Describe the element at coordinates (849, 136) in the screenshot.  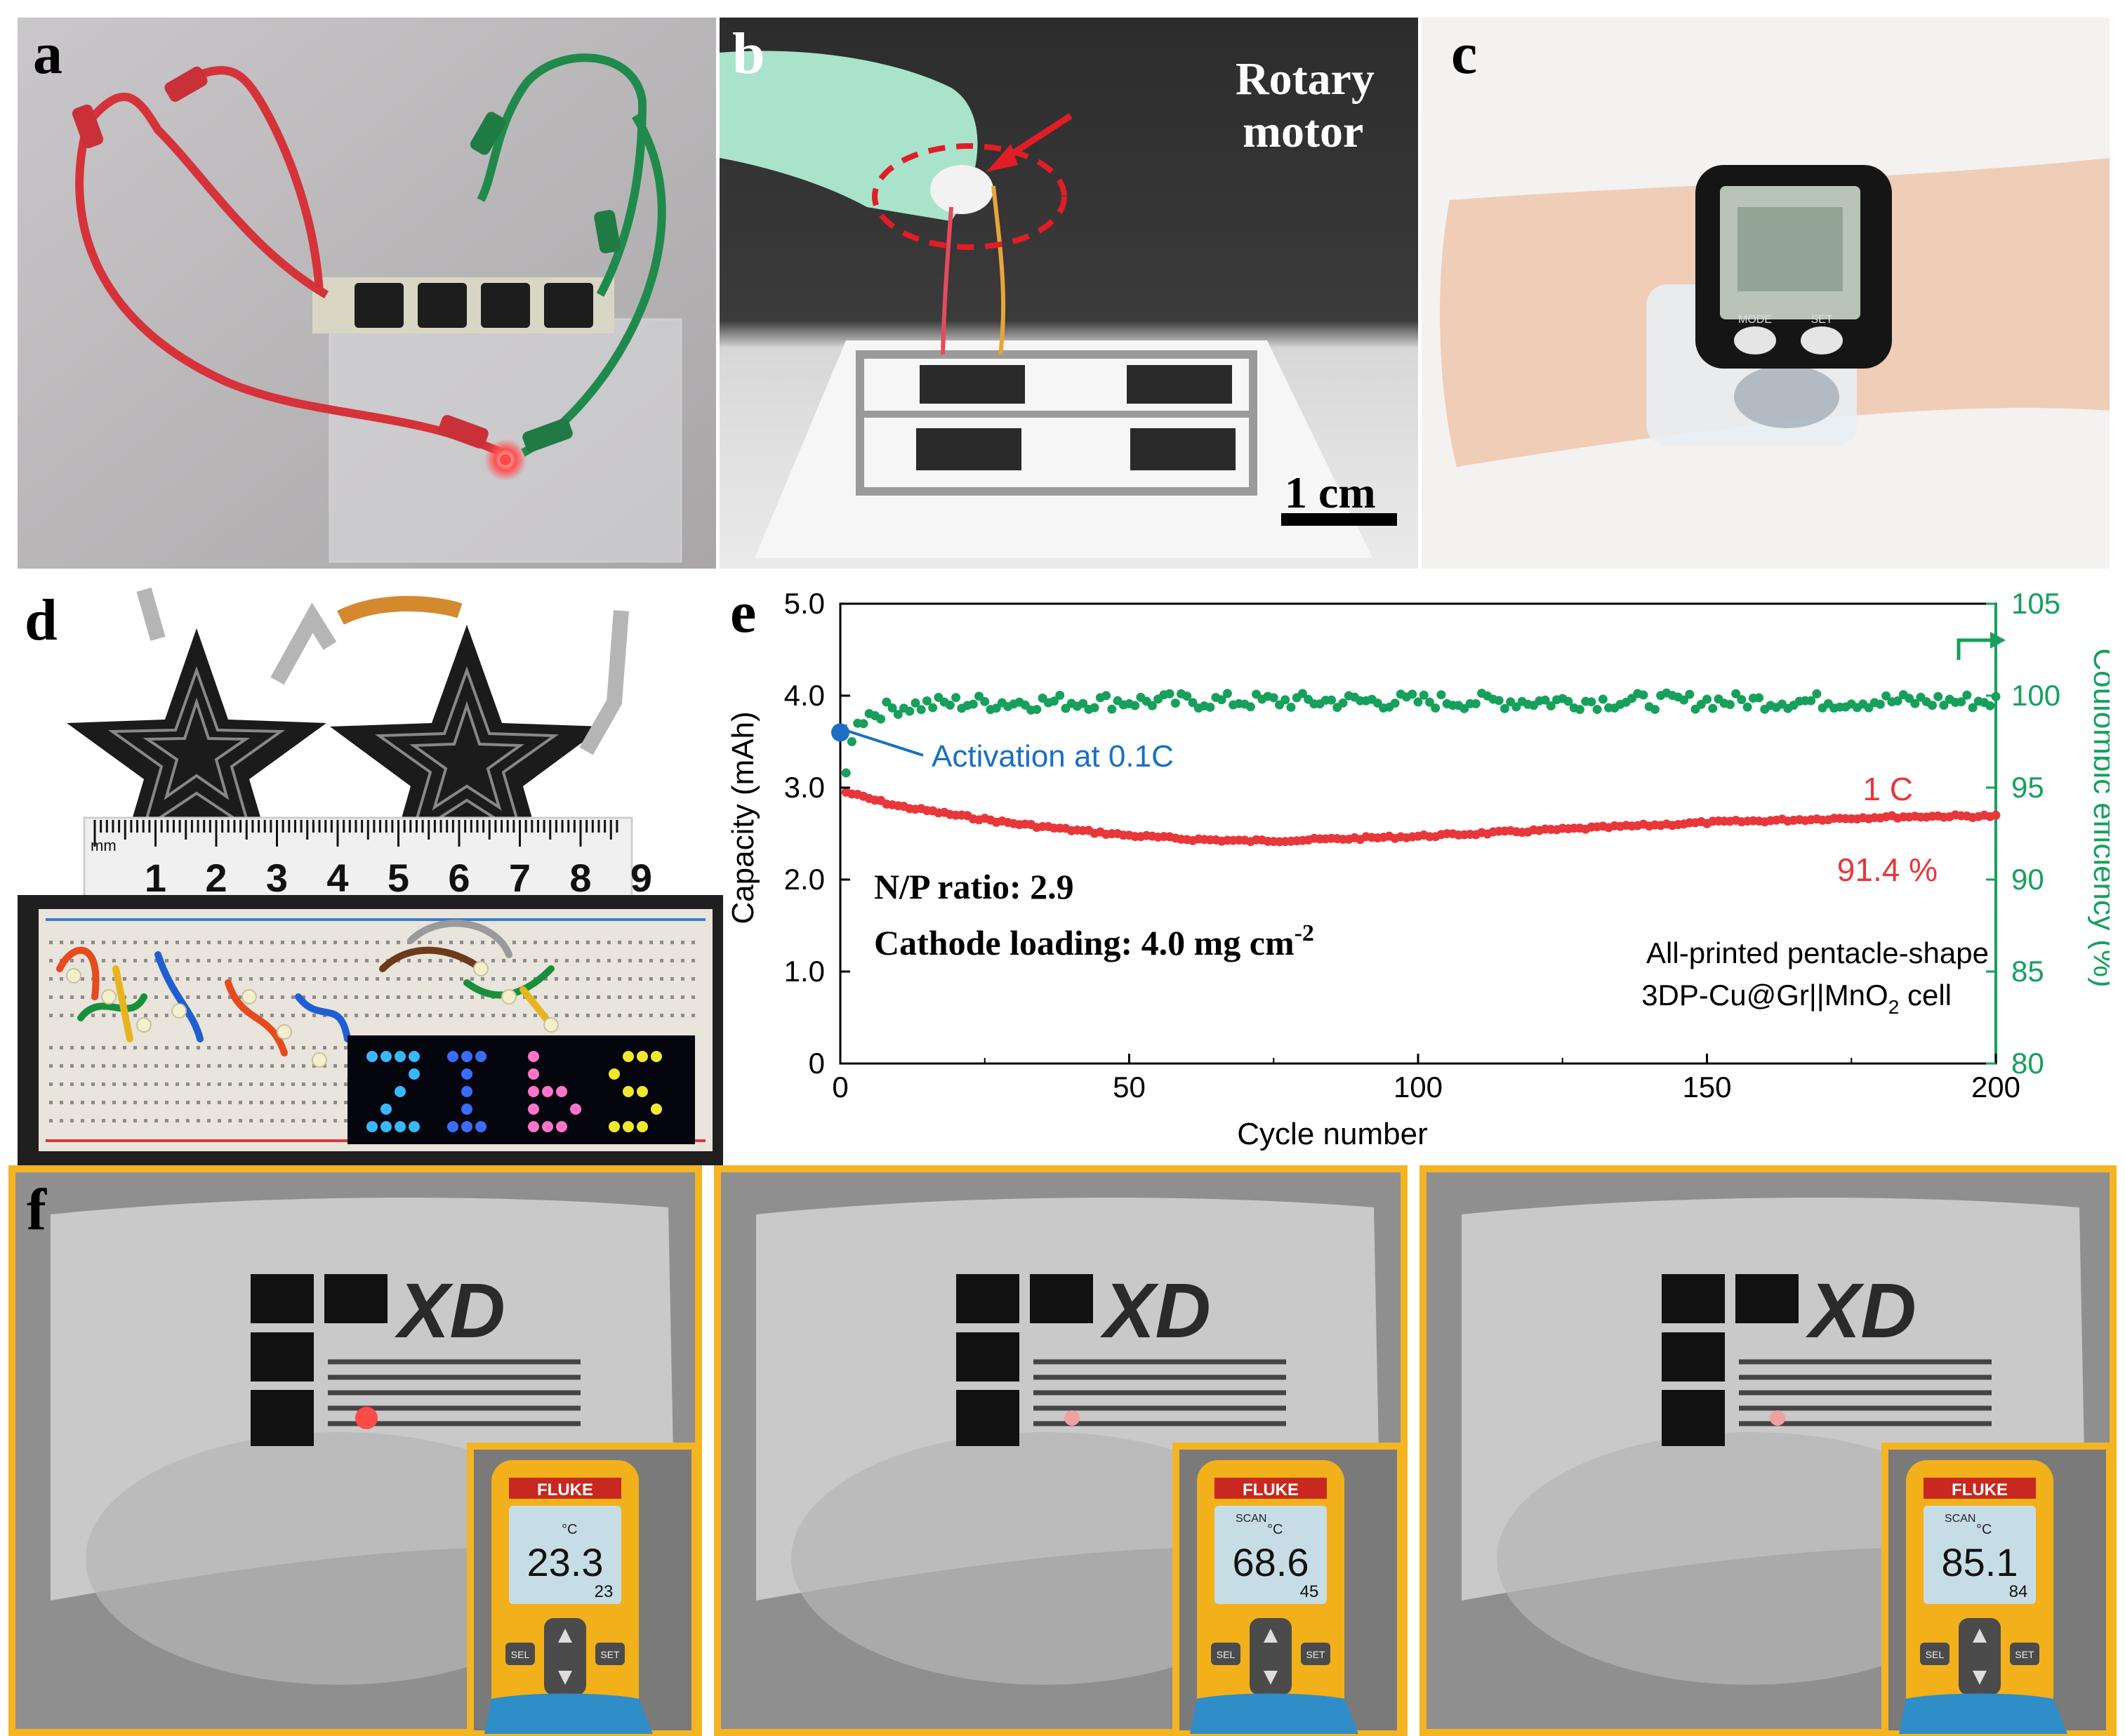
I see `gloved-hand` at that location.